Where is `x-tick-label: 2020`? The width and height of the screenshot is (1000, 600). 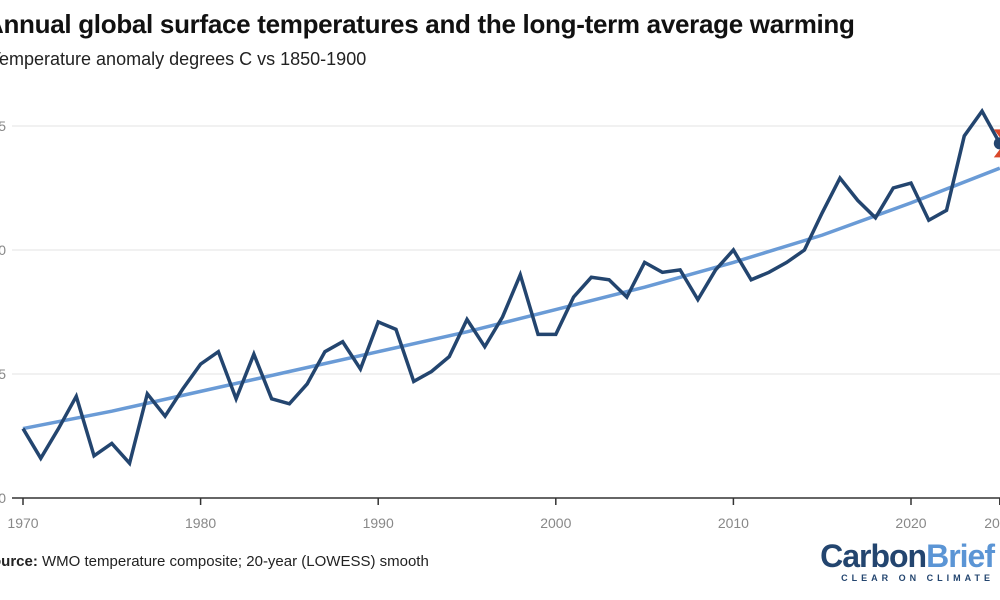
x-tick-label: 2020 is located at coordinates (910, 523).